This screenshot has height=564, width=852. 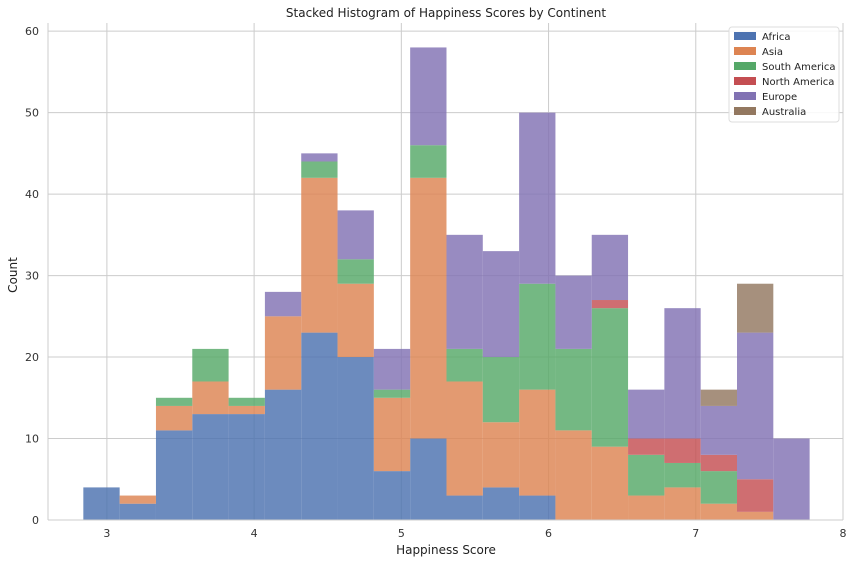 I want to click on series-north-america, so click(x=682, y=406).